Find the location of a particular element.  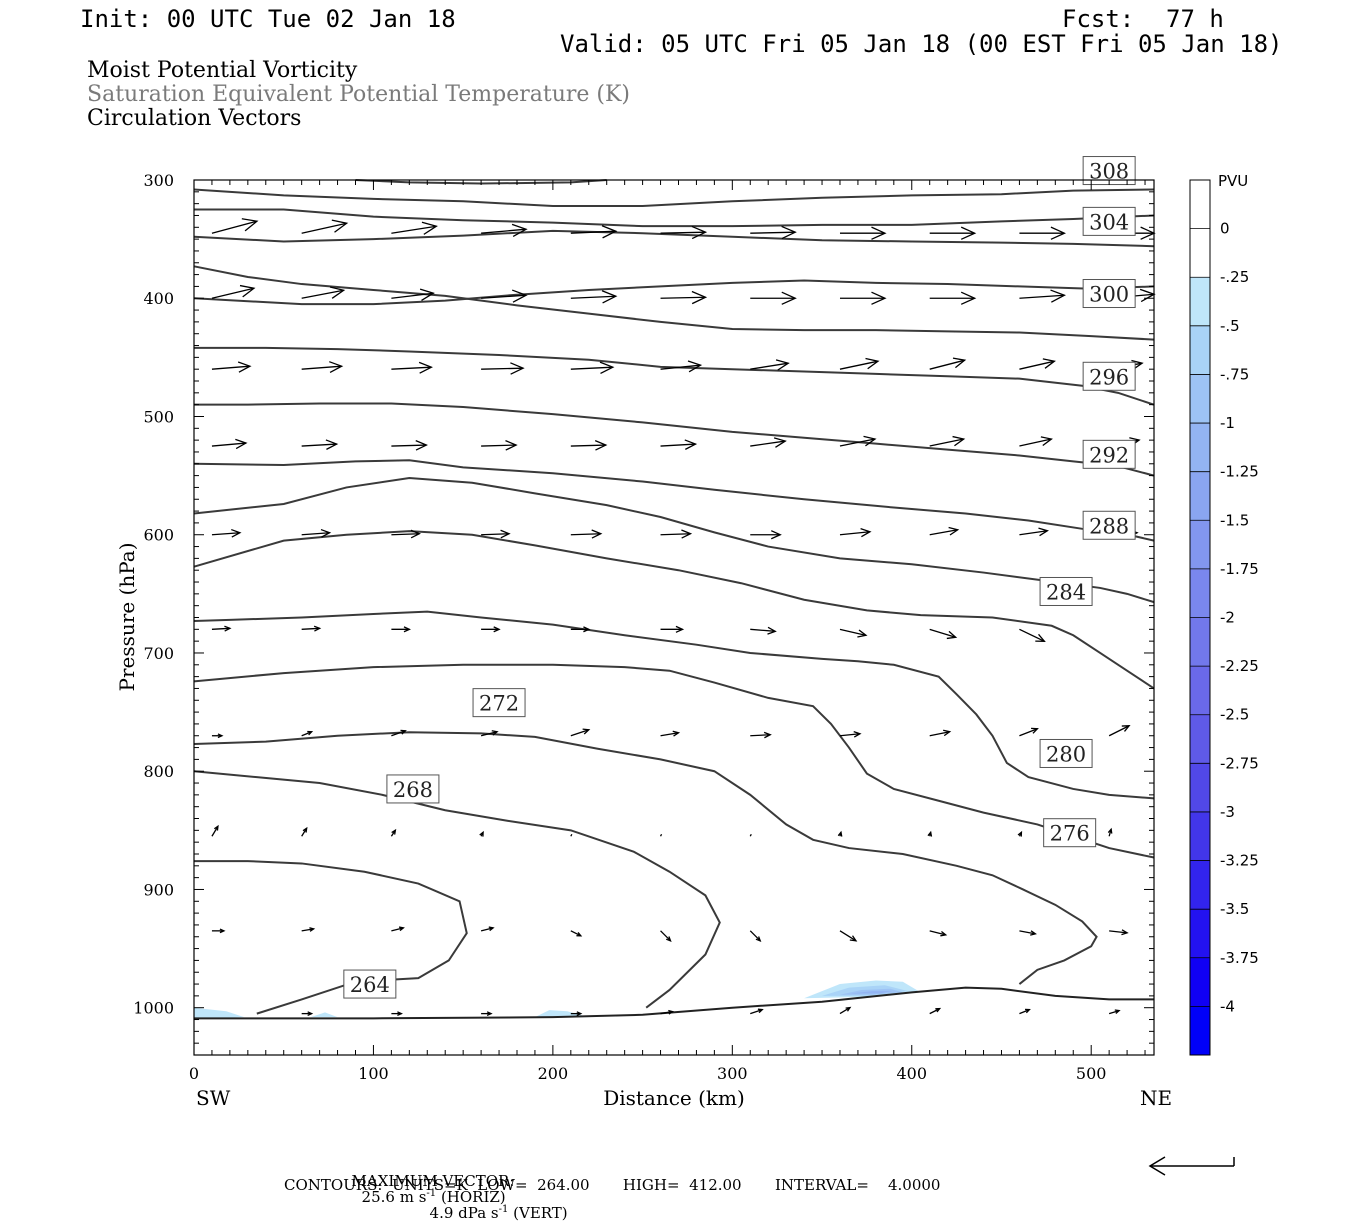

y-axis-title: Pressure (hPa) is located at coordinates (127, 617).